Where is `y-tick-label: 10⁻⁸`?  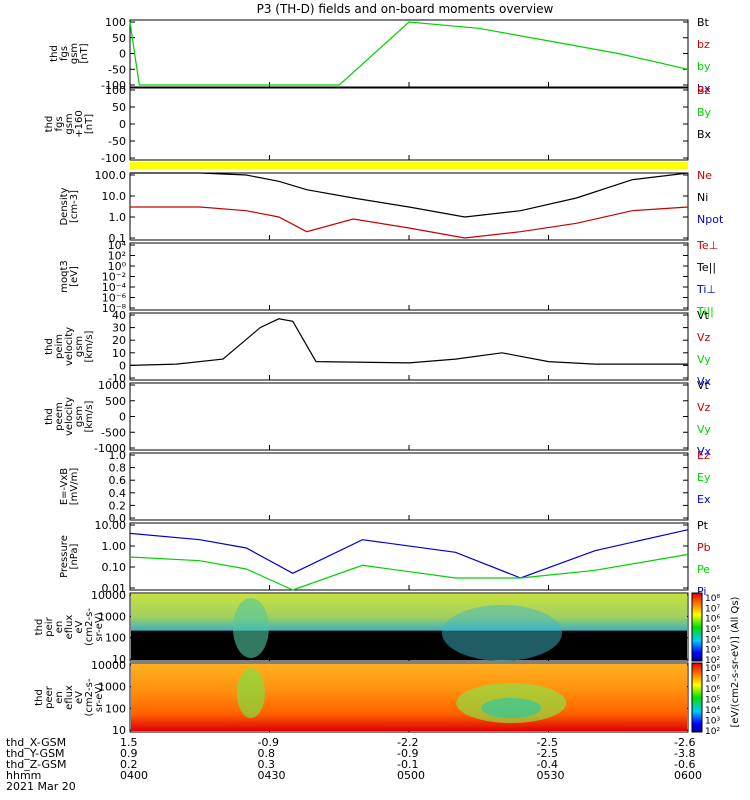 y-tick-label: 10⁻⁸ is located at coordinates (114, 308).